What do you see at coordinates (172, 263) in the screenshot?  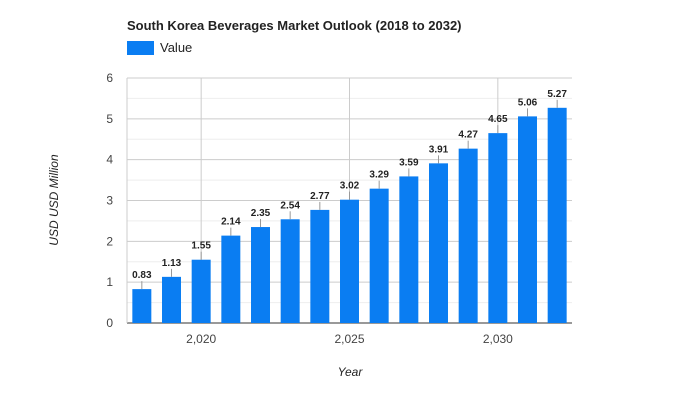 I see `data-label: 1.13` at bounding box center [172, 263].